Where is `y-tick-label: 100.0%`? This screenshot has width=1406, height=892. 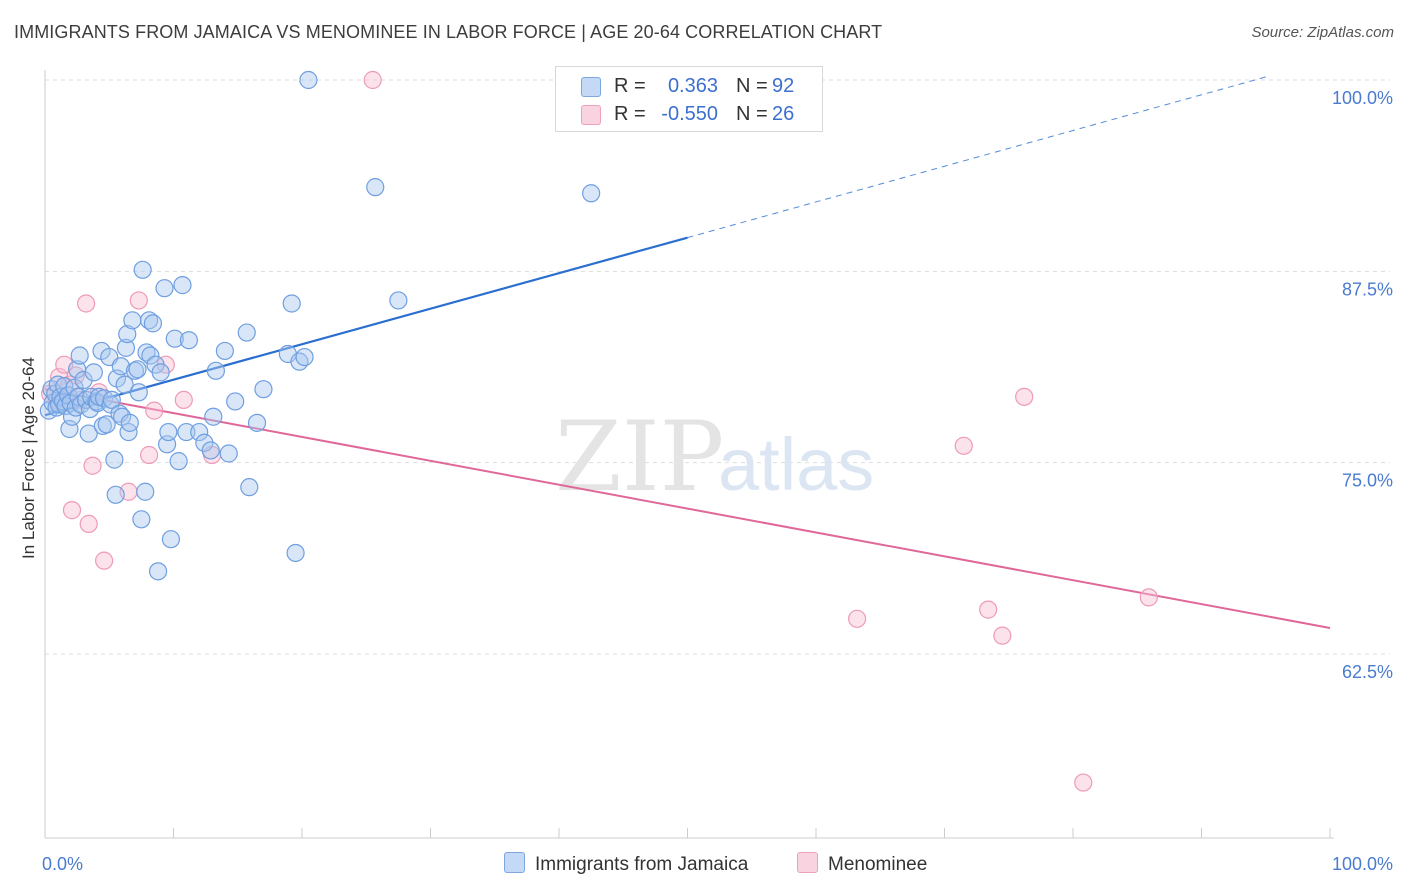 y-tick-label: 100.0% is located at coordinates (1362, 98).